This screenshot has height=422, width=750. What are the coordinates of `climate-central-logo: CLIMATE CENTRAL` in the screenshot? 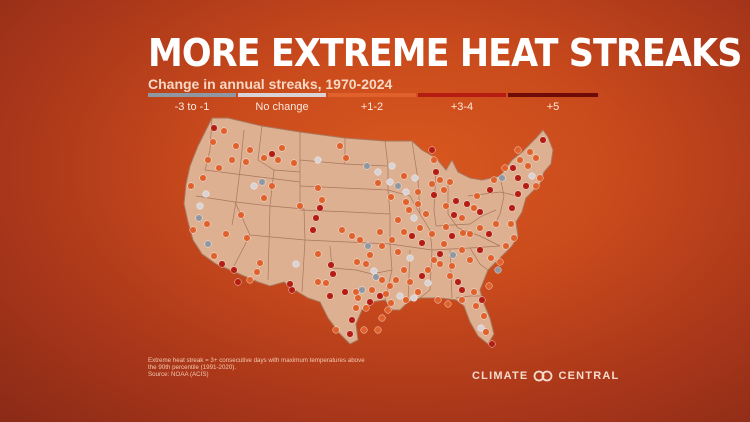 It's located at (545, 376).